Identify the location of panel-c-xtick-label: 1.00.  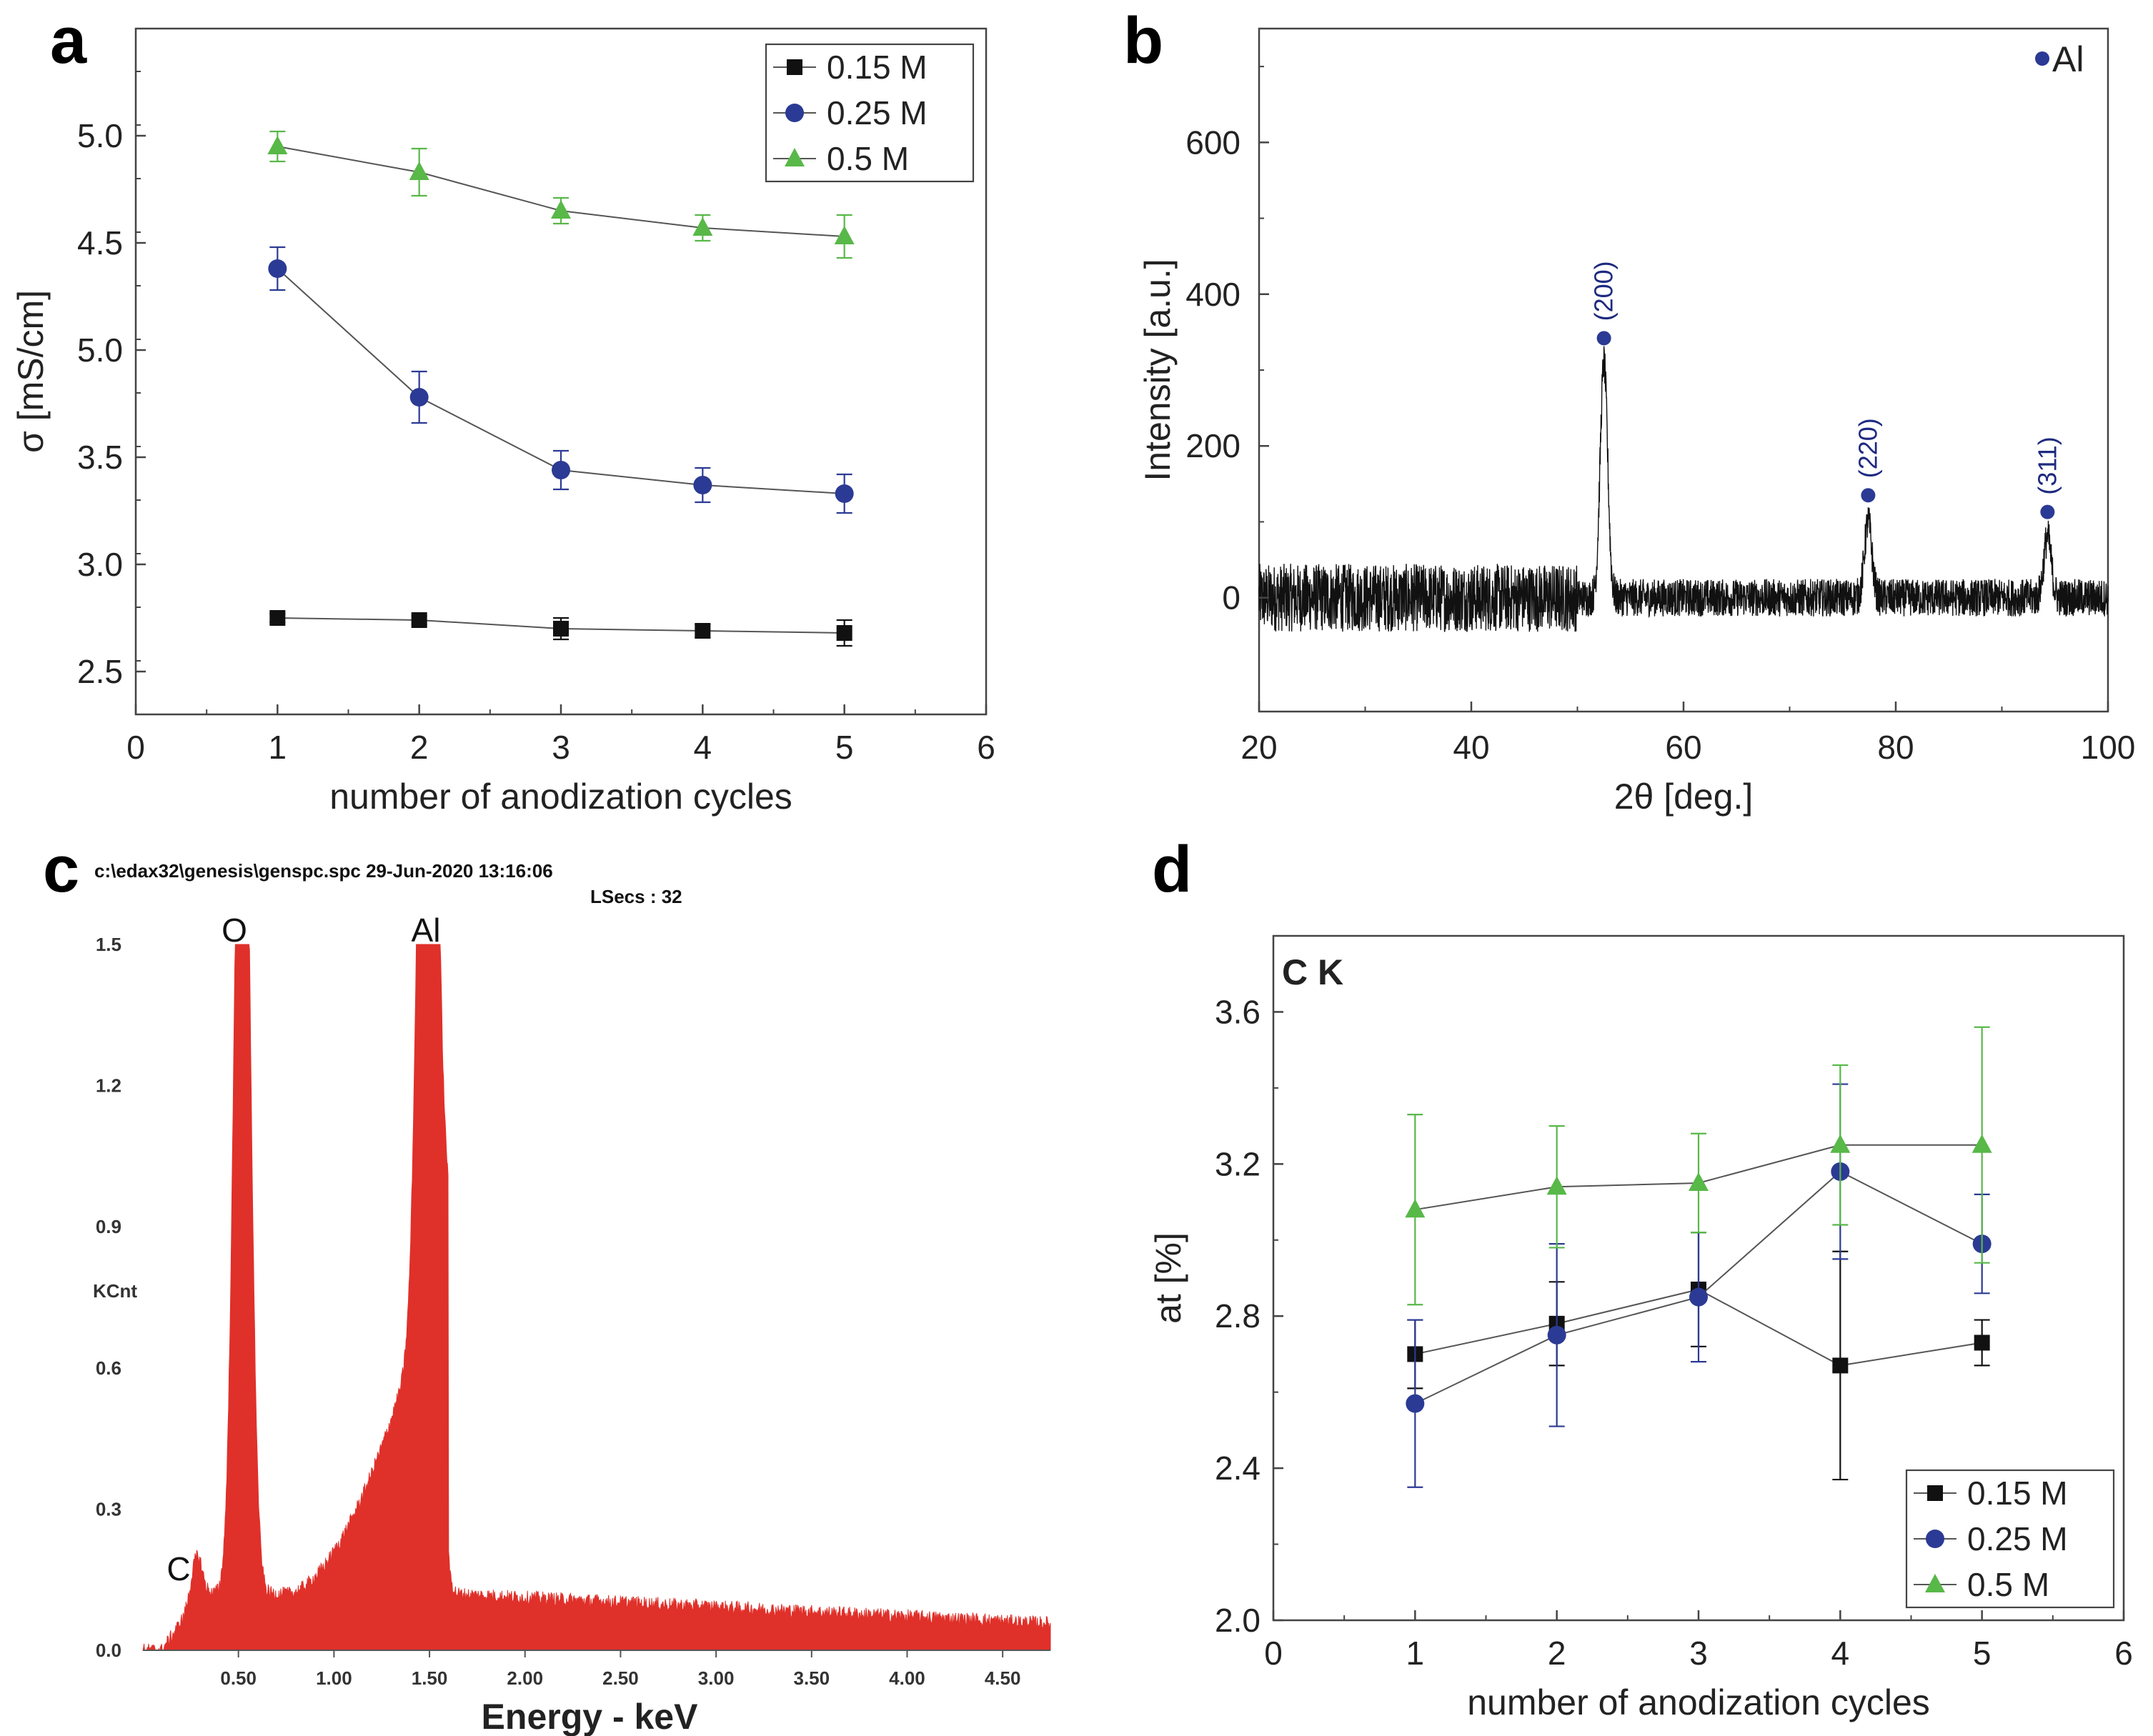
(334, 1678).